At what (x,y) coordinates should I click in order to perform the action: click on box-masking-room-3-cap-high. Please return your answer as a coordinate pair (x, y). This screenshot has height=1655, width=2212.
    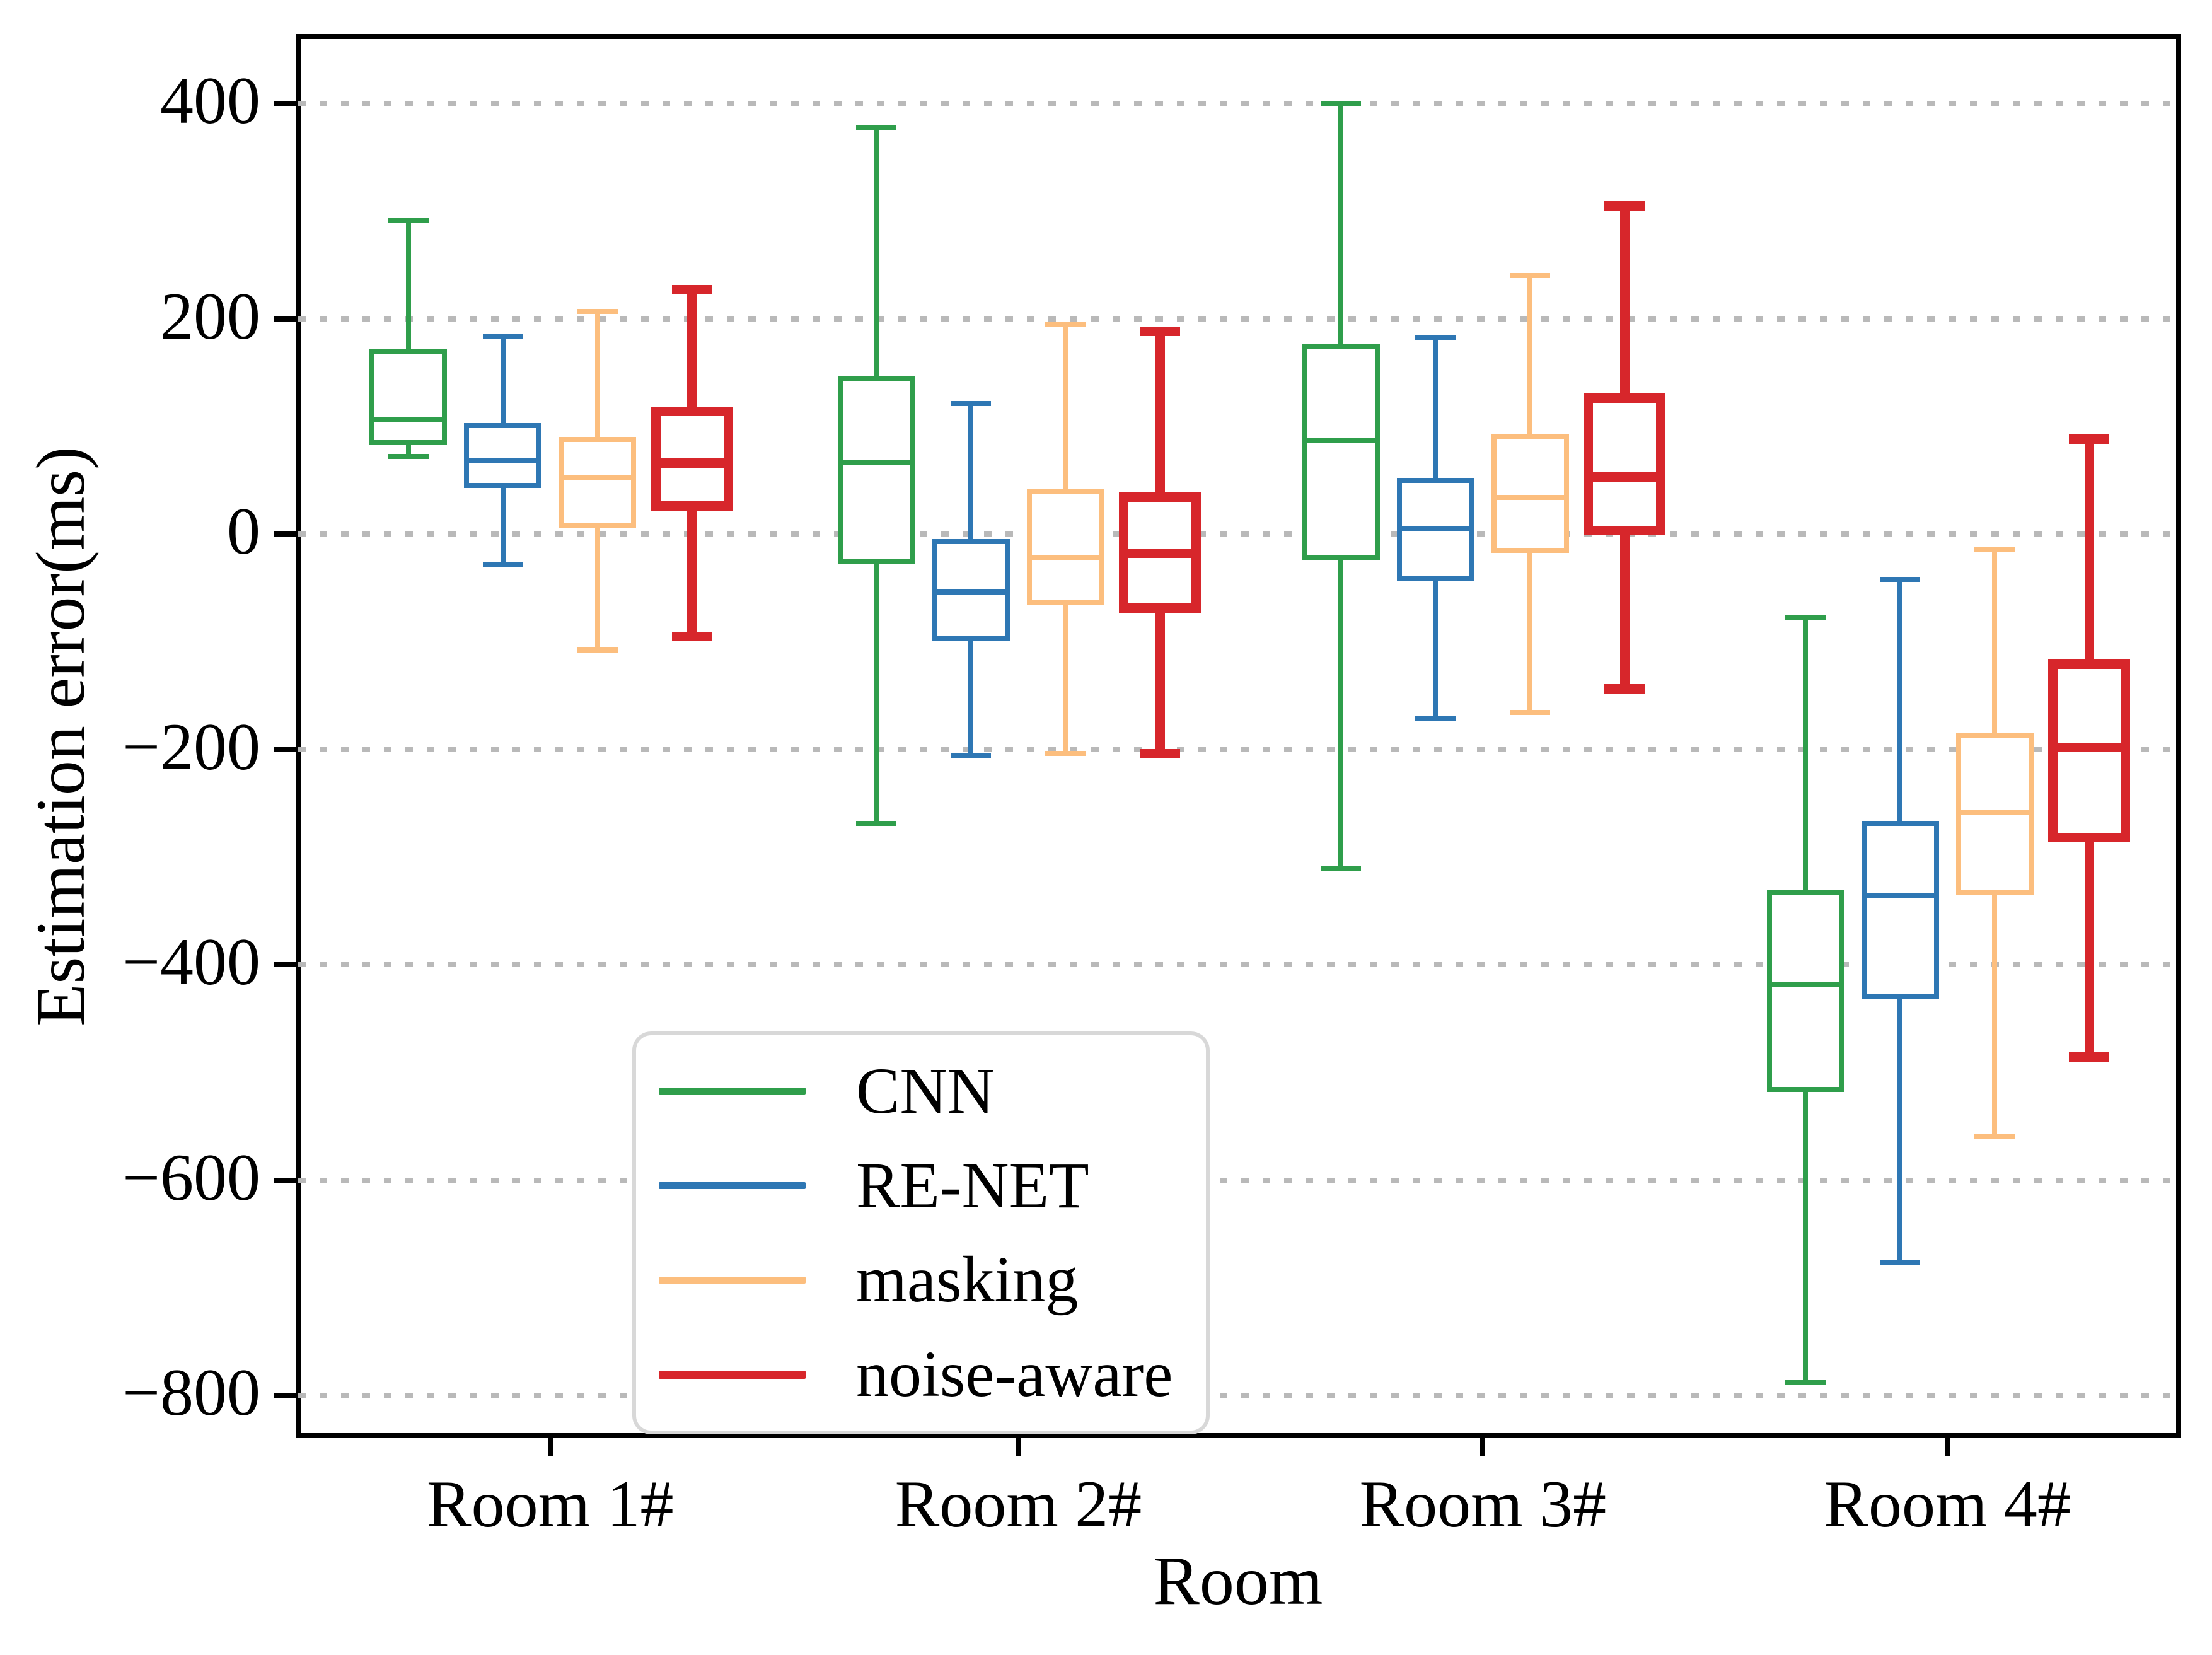
    Looking at the image, I should click on (1530, 276).